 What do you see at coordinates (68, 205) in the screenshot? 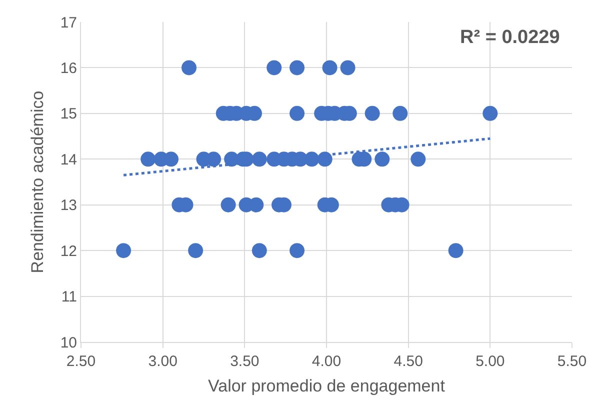
I see `y-tick-label: 13` at bounding box center [68, 205].